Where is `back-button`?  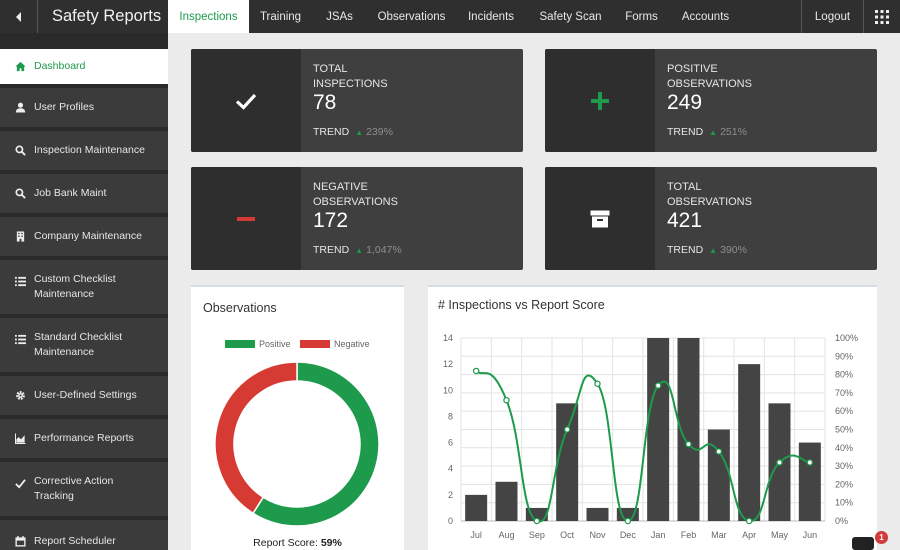 back-button is located at coordinates (19, 16).